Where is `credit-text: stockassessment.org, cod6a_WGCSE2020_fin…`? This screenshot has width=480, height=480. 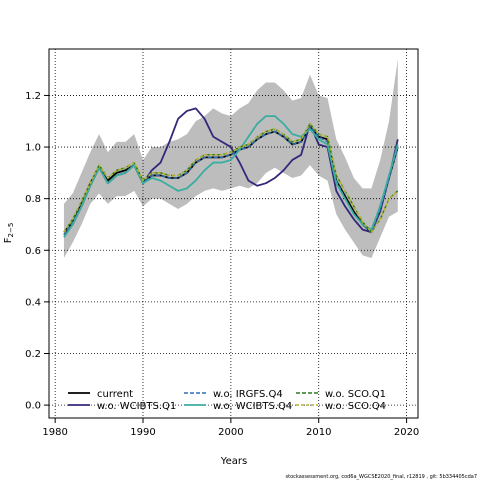 credit-text: stockassessment.org, cod6a_WGCSE2020_fin… is located at coordinates (381, 477).